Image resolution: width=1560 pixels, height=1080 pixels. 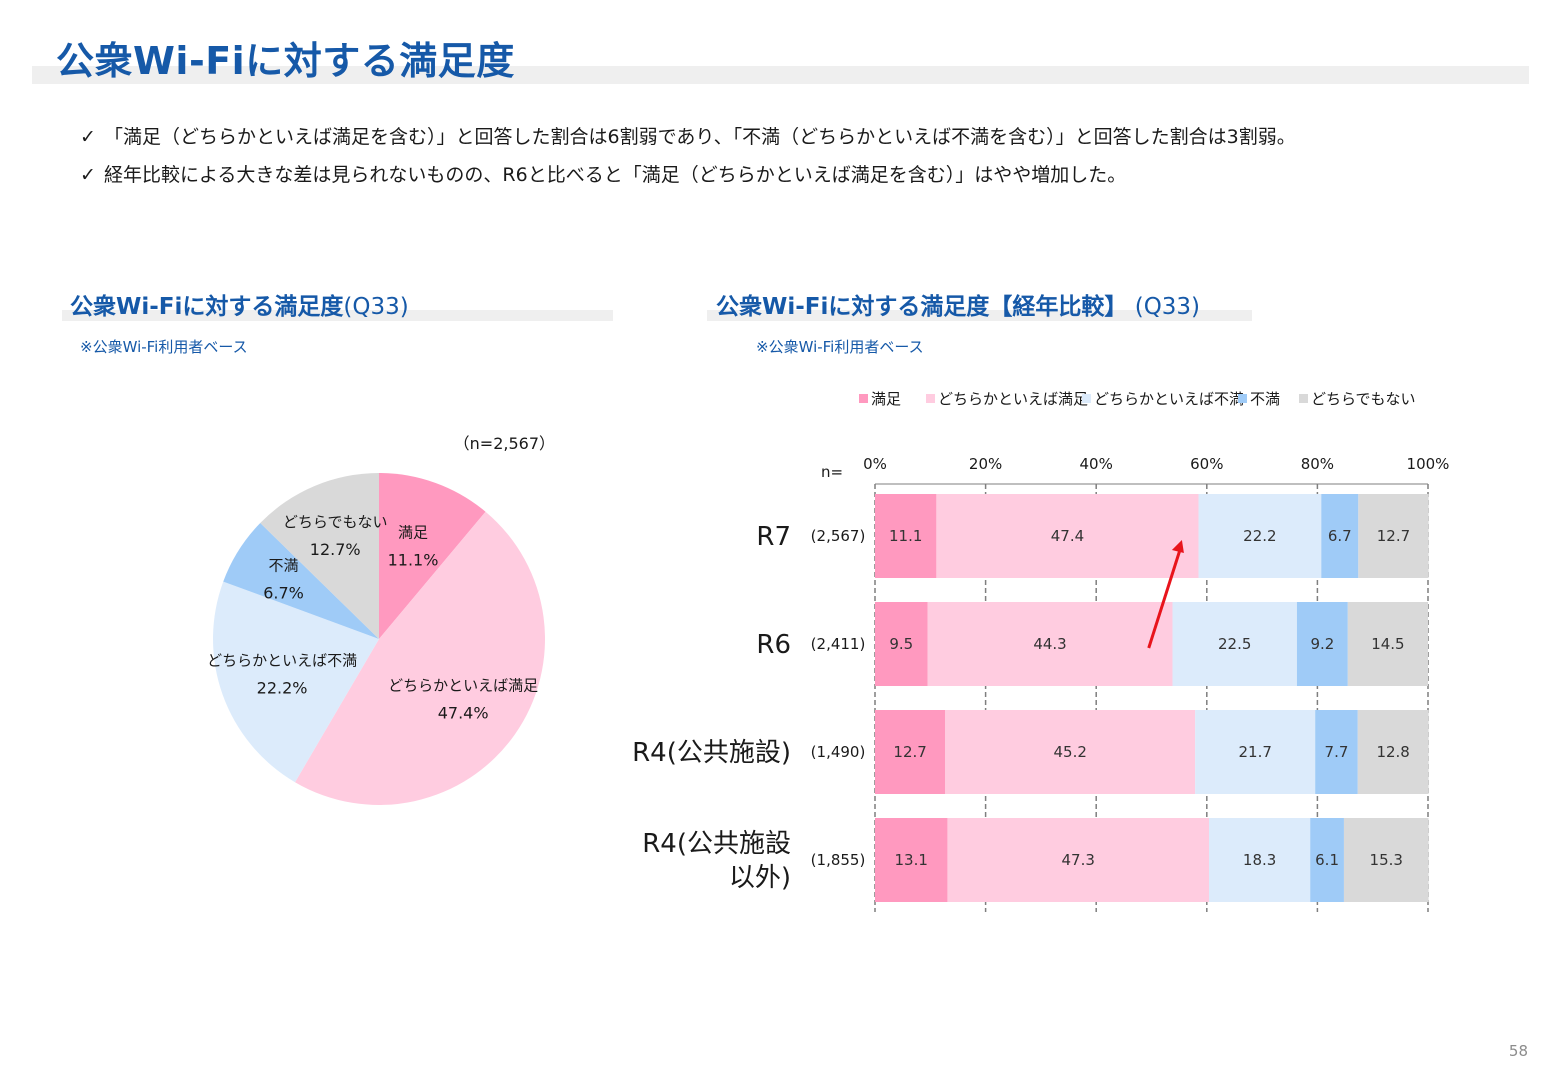 I want to click on legend-item: どちらかといえば満足, so click(x=1007, y=399).